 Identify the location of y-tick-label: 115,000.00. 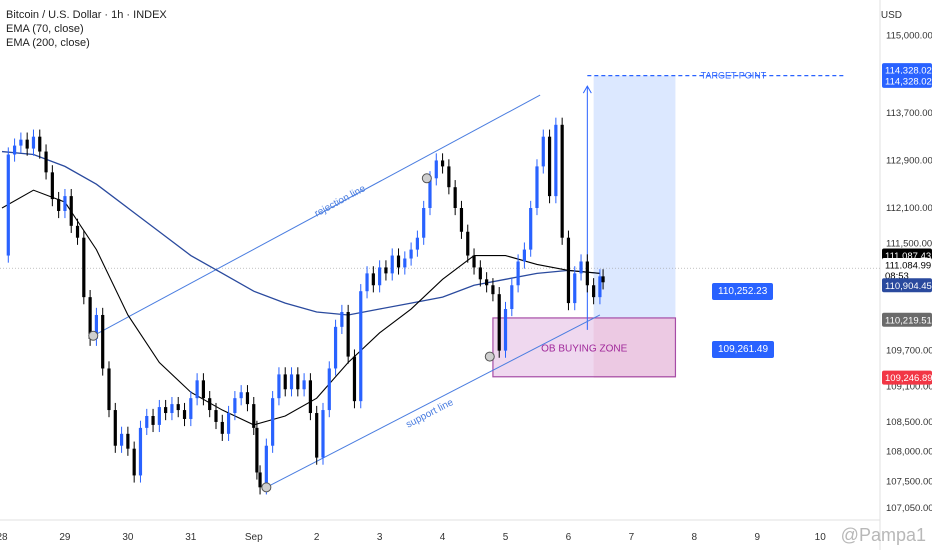
(909, 36).